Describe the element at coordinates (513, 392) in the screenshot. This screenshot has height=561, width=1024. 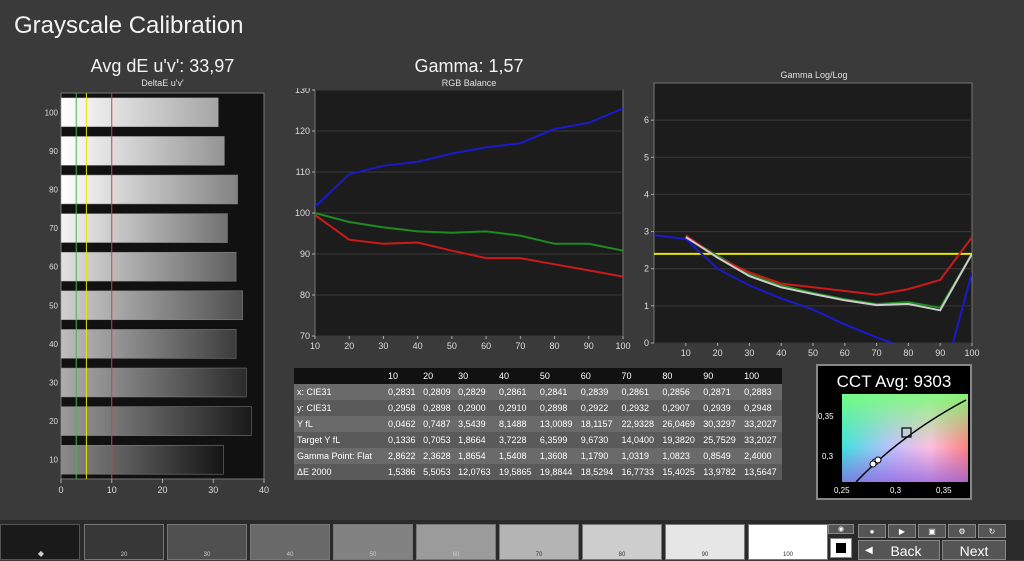
I see `table-cell: 0,2861` at that location.